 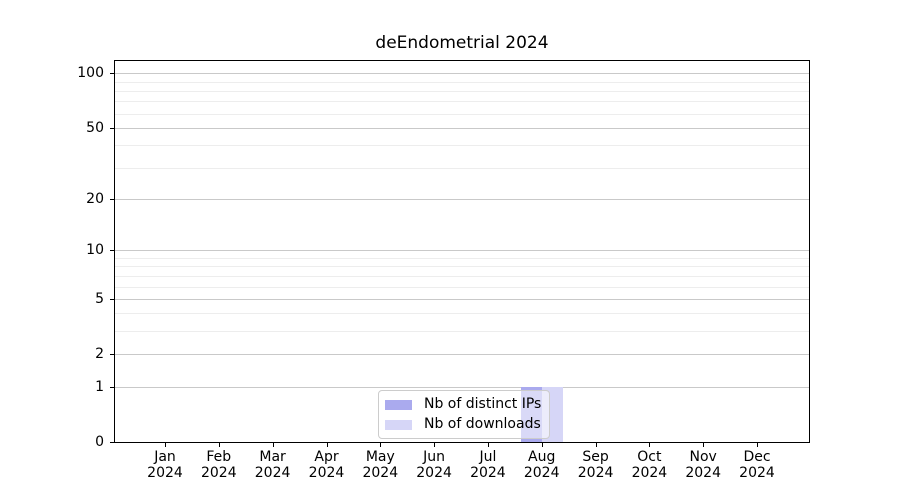 I want to click on legend: Nb of distinct IPs Nb of downloads, so click(x=464, y=414).